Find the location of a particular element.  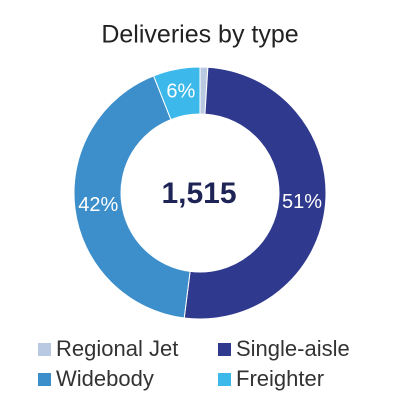

legend-label: Single-aisle is located at coordinates (293, 348).